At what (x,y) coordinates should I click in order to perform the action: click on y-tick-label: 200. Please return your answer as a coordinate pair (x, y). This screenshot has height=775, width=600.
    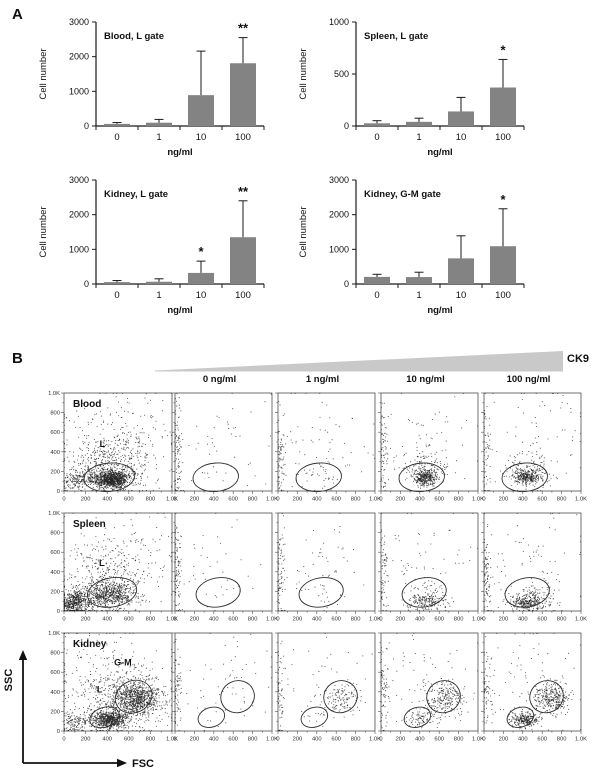
    Looking at the image, I should click on (55, 712).